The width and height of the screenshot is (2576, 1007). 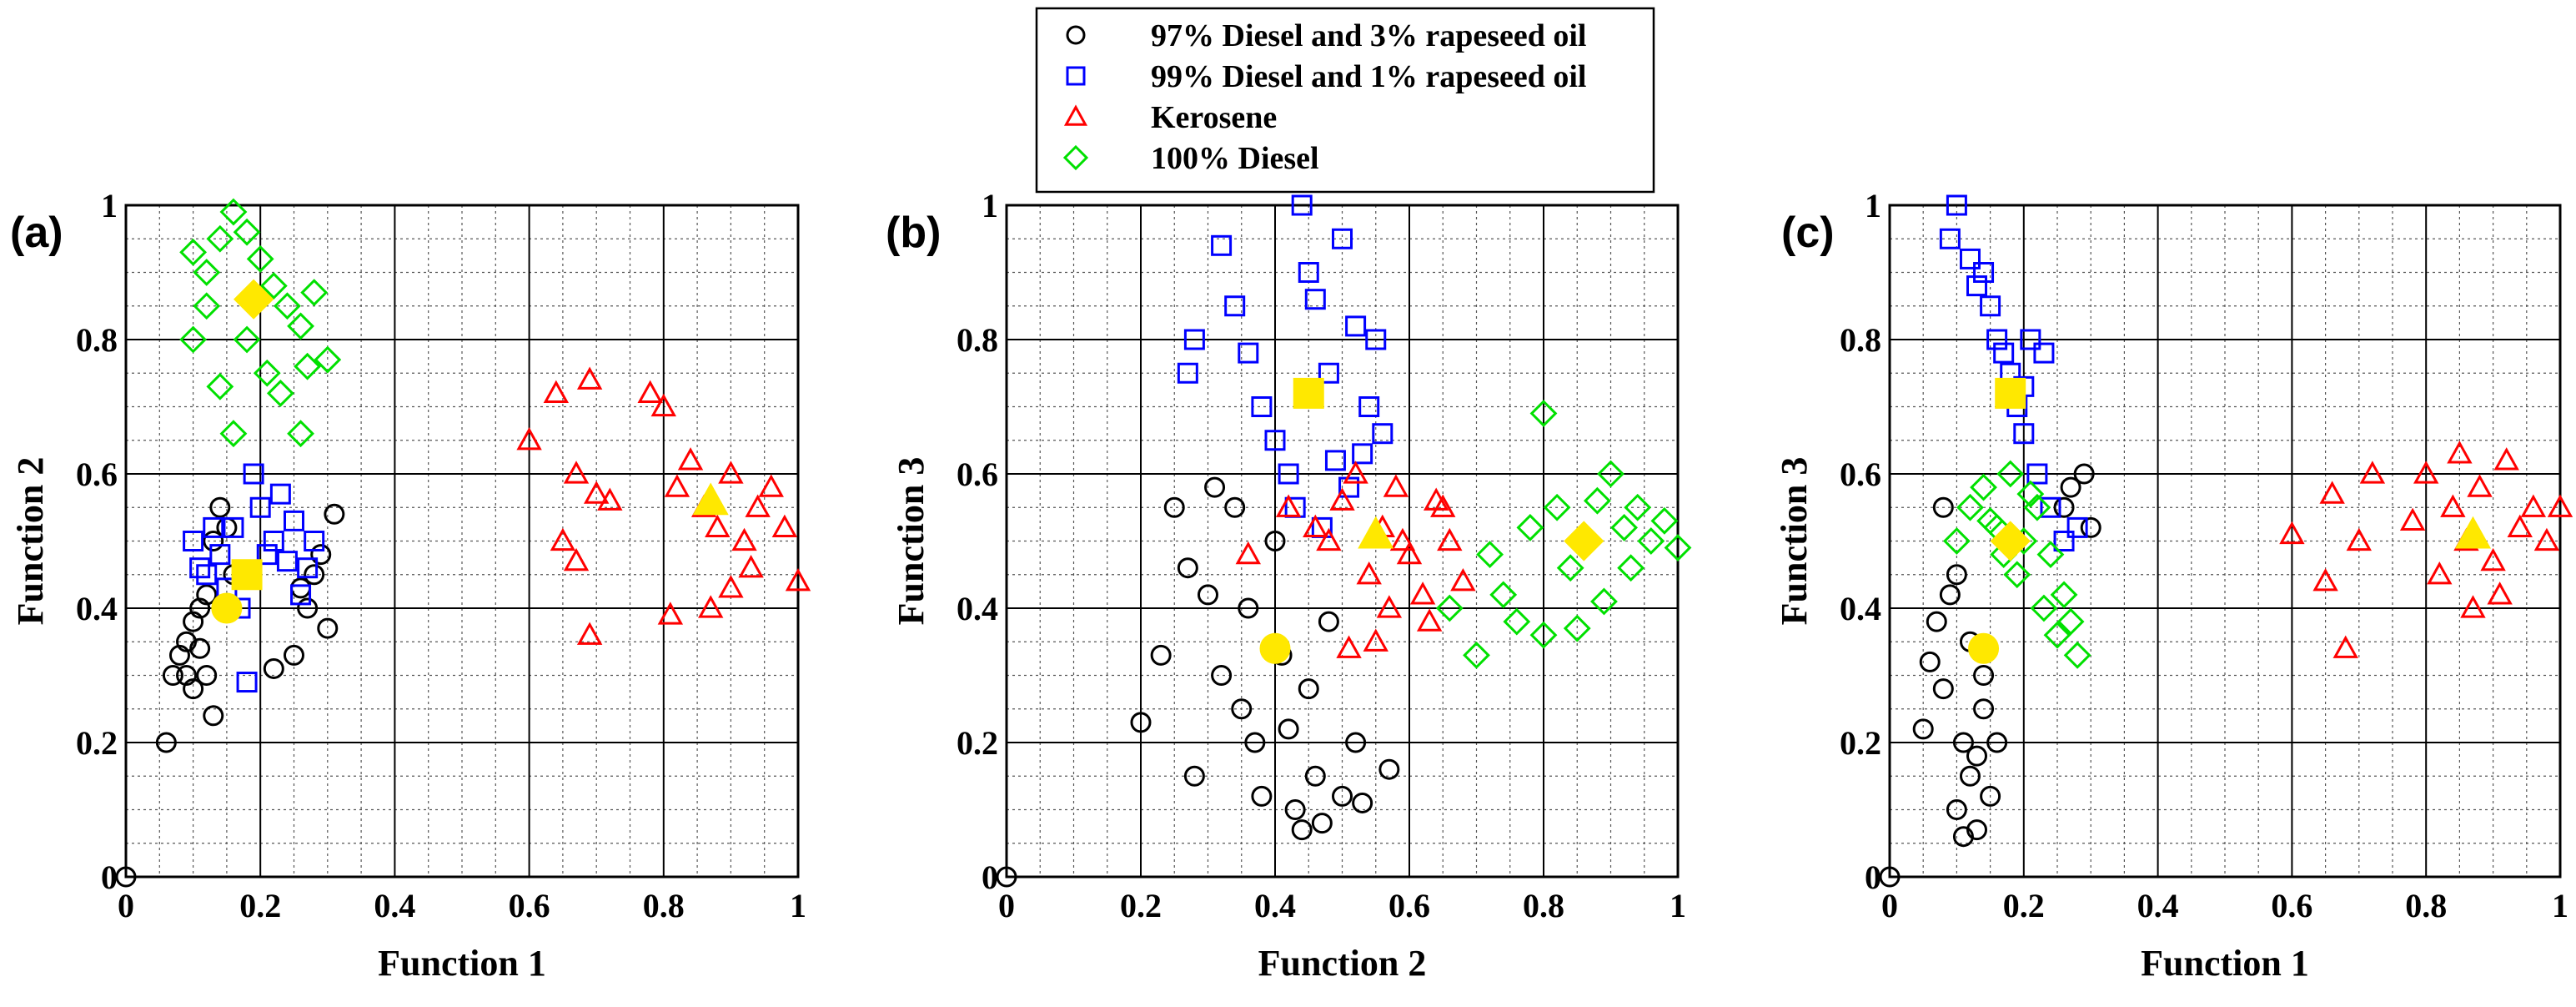 What do you see at coordinates (394, 905) in the screenshot?
I see `x-tick-label: 0.4` at bounding box center [394, 905].